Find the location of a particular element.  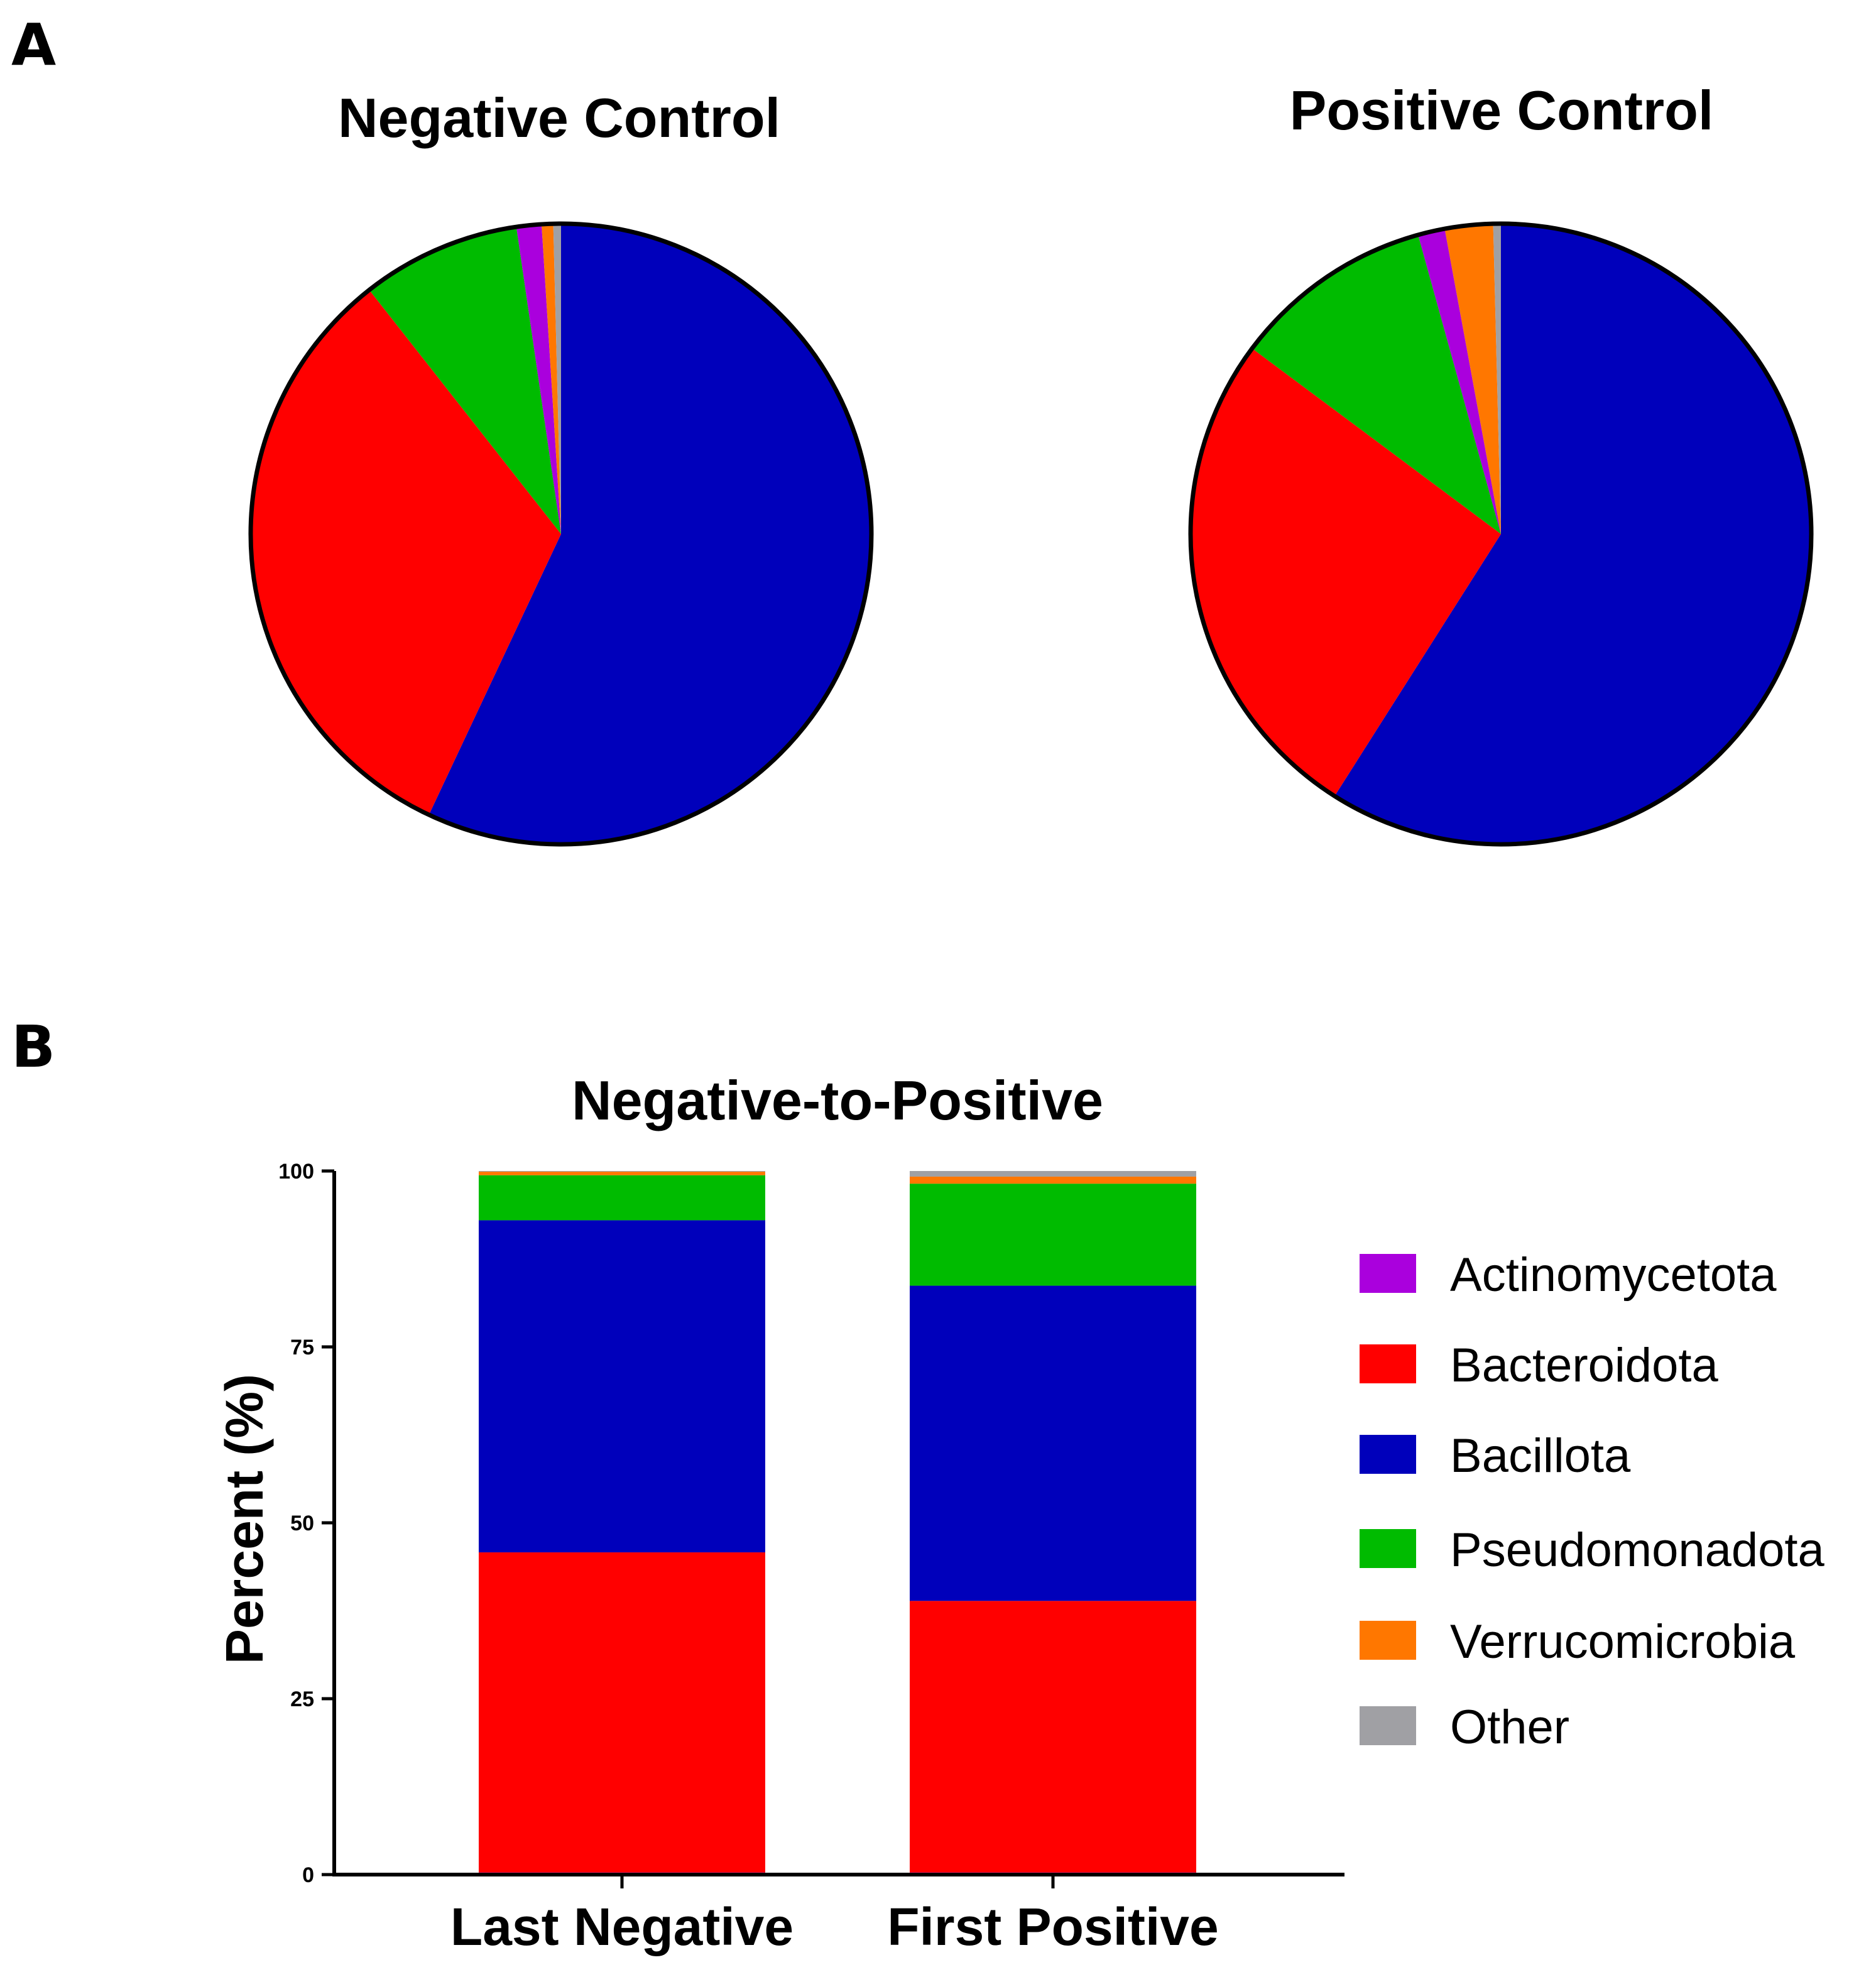

bar-first-positive-other is located at coordinates (1053, 1174).